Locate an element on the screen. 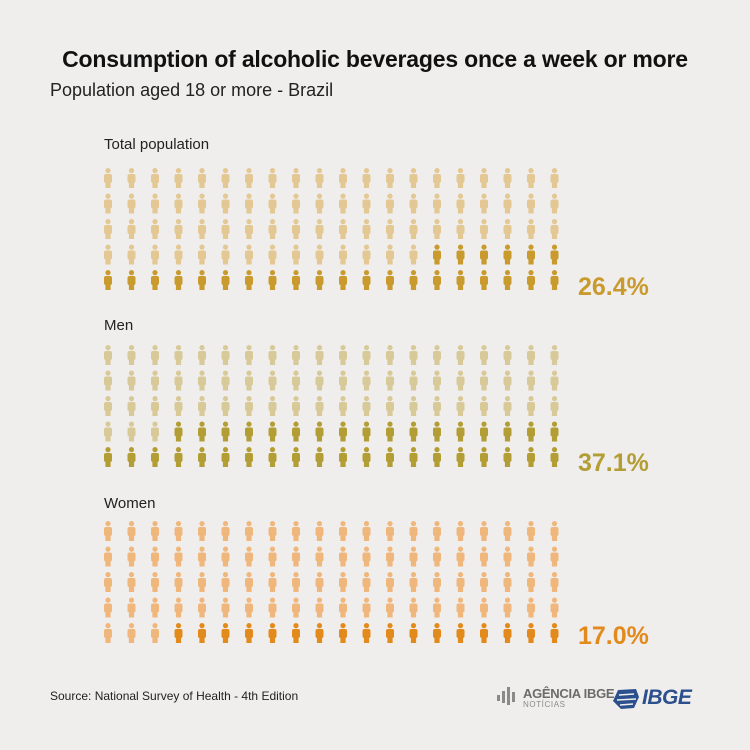  group-label-total: Total population is located at coordinates (157, 144).